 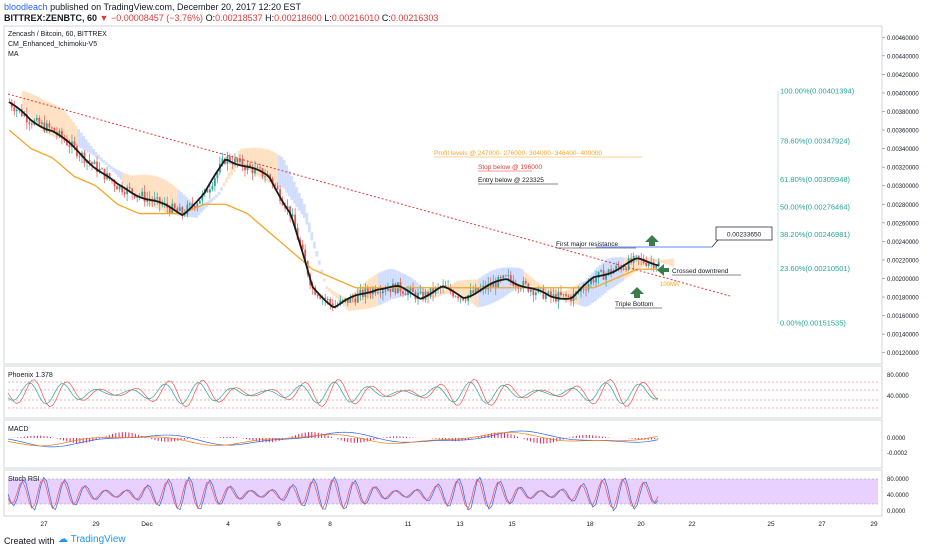 I want to click on triple-bottom-note: Triple Bottom, so click(x=634, y=304).